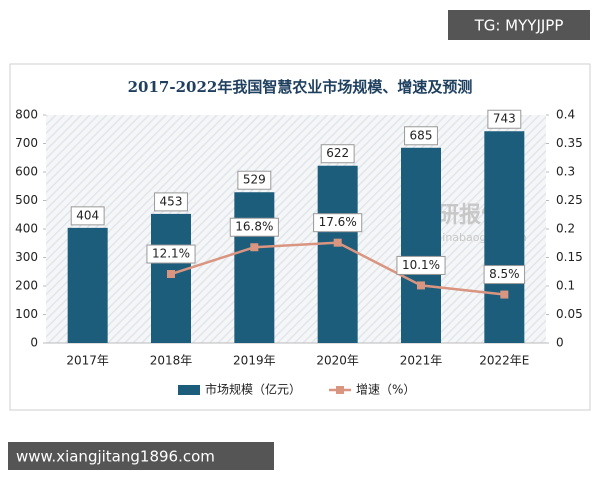  Describe the element at coordinates (171, 361) in the screenshot. I see `x-tick-label: 2018年` at that location.